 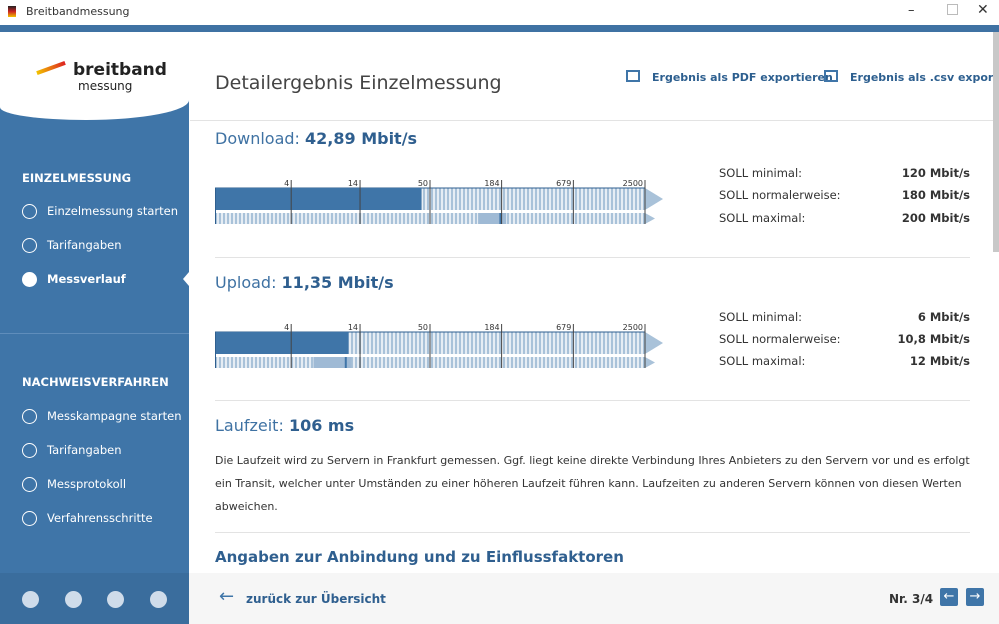 What do you see at coordinates (78, 11) in the screenshot?
I see `window-title: Breitbandmessung` at bounding box center [78, 11].